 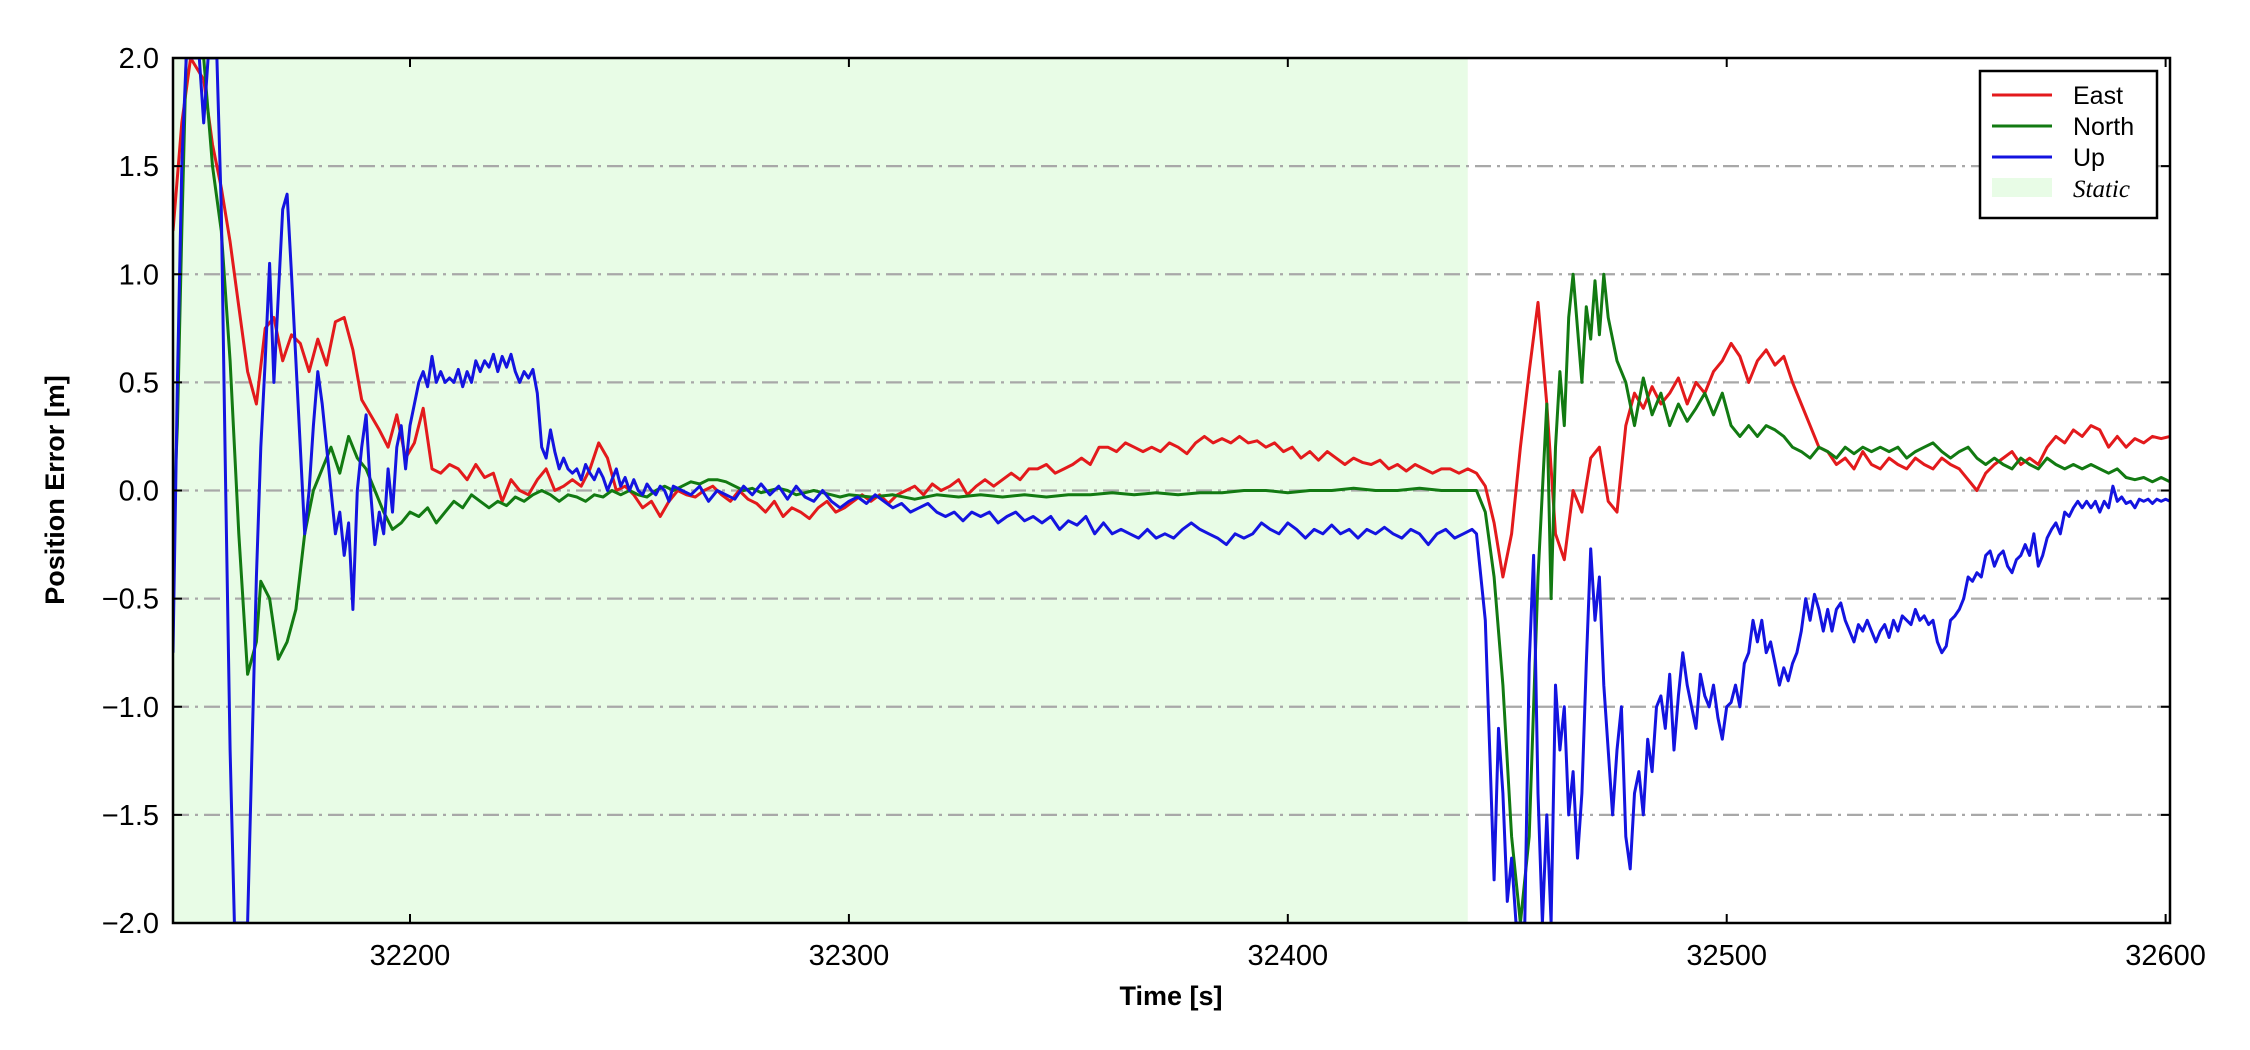 I want to click on legend-label-up: Up, so click(x=2089, y=158).